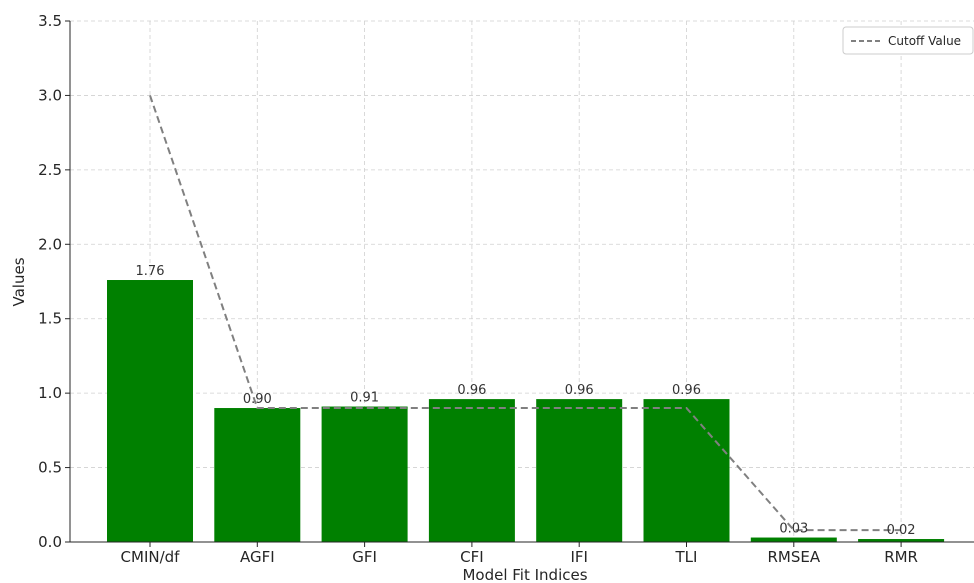  What do you see at coordinates (524, 574) in the screenshot?
I see `x-axis-title: Model Fit Indices` at bounding box center [524, 574].